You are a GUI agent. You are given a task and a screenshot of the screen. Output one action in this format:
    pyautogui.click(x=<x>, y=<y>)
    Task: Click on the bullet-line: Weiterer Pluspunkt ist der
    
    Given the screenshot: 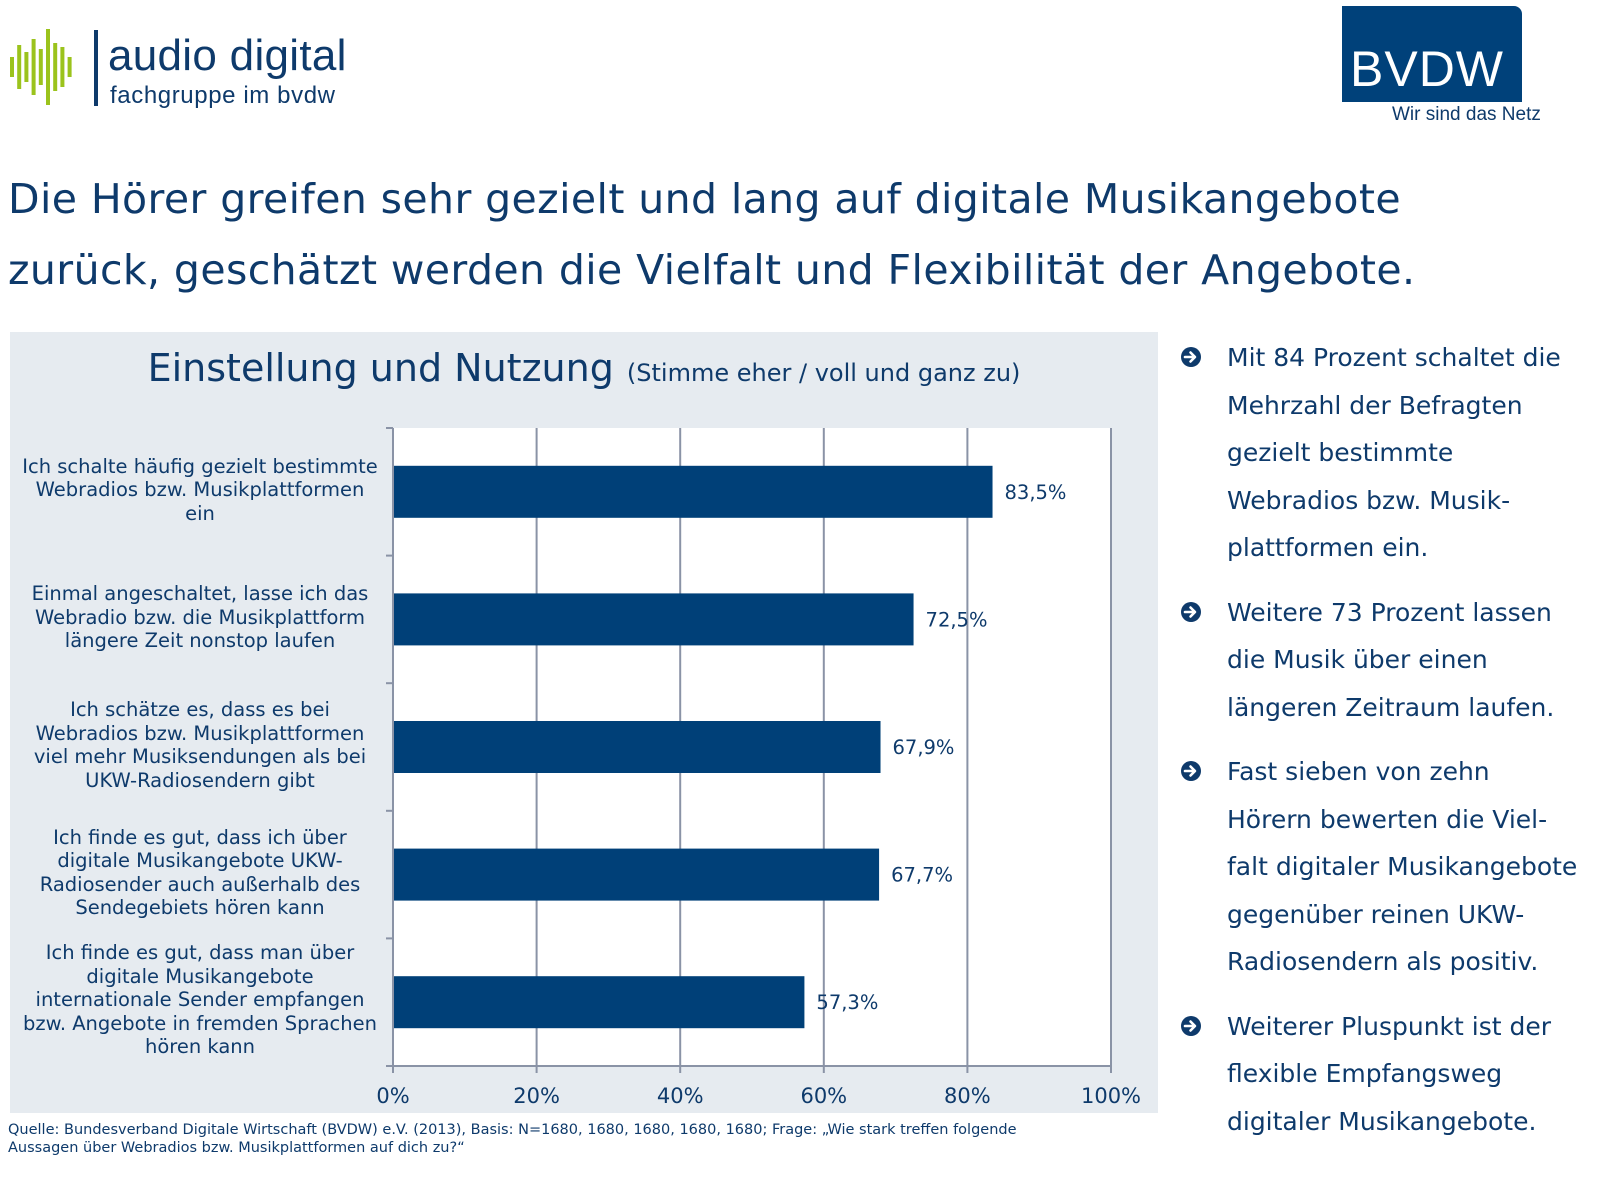 What is the action you would take?
    pyautogui.click(x=1389, y=1026)
    